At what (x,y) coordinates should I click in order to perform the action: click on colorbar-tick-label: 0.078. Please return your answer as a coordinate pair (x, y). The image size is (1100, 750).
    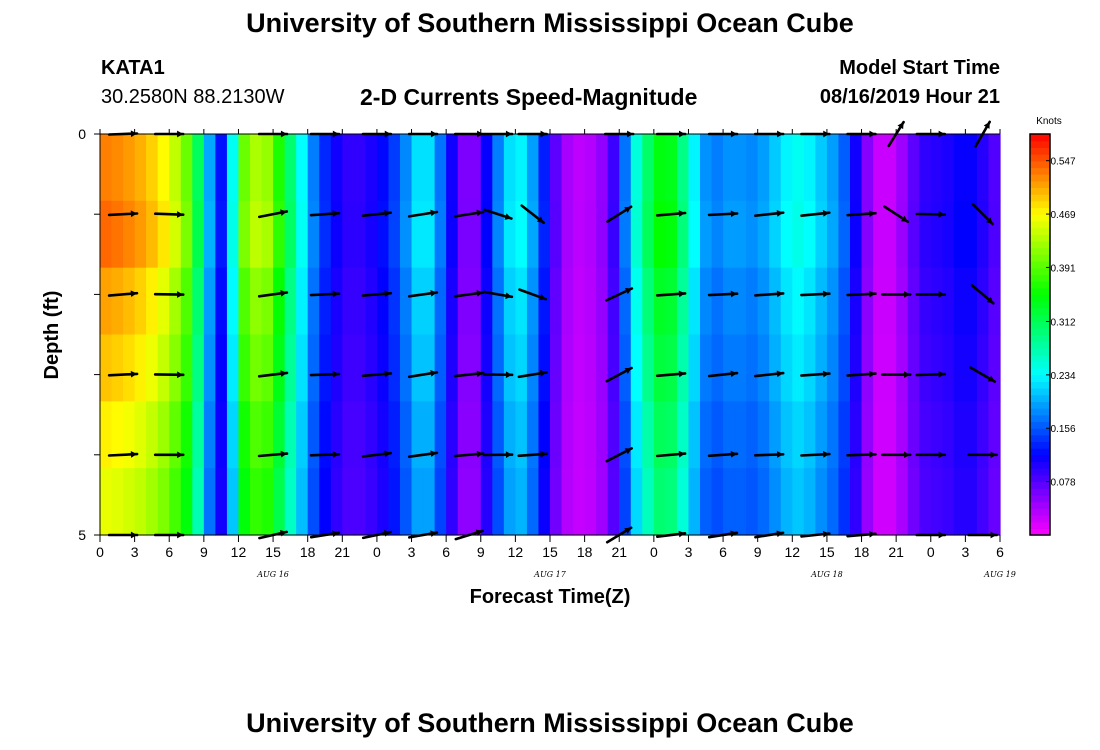
    Looking at the image, I should click on (1062, 483).